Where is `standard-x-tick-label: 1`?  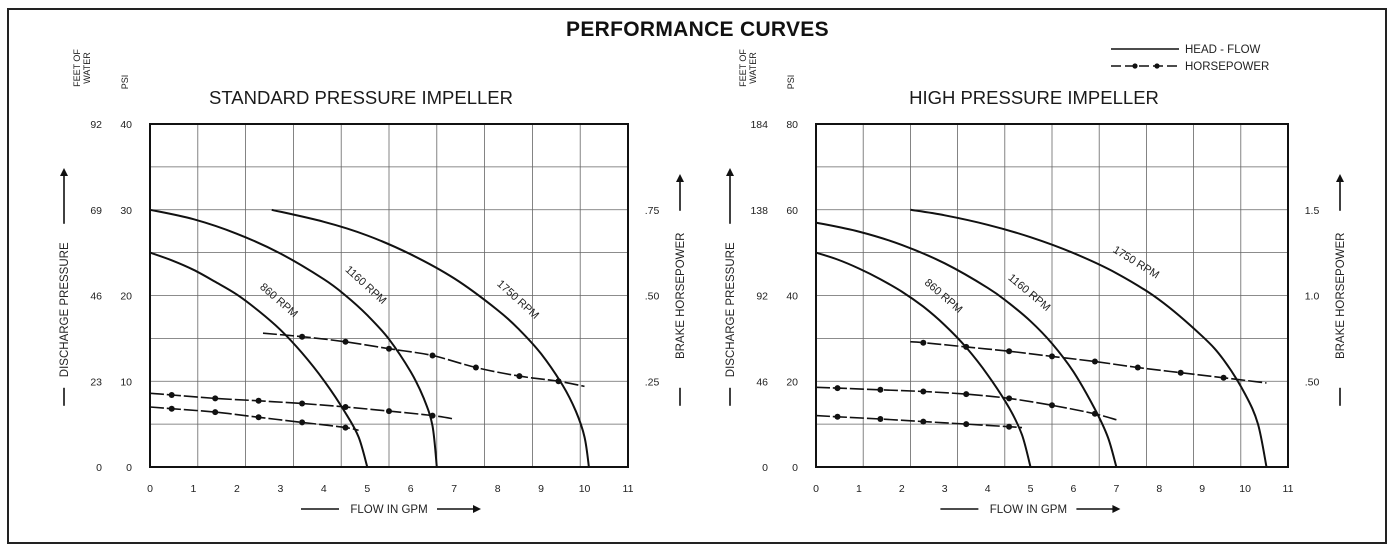 standard-x-tick-label: 1 is located at coordinates (194, 489).